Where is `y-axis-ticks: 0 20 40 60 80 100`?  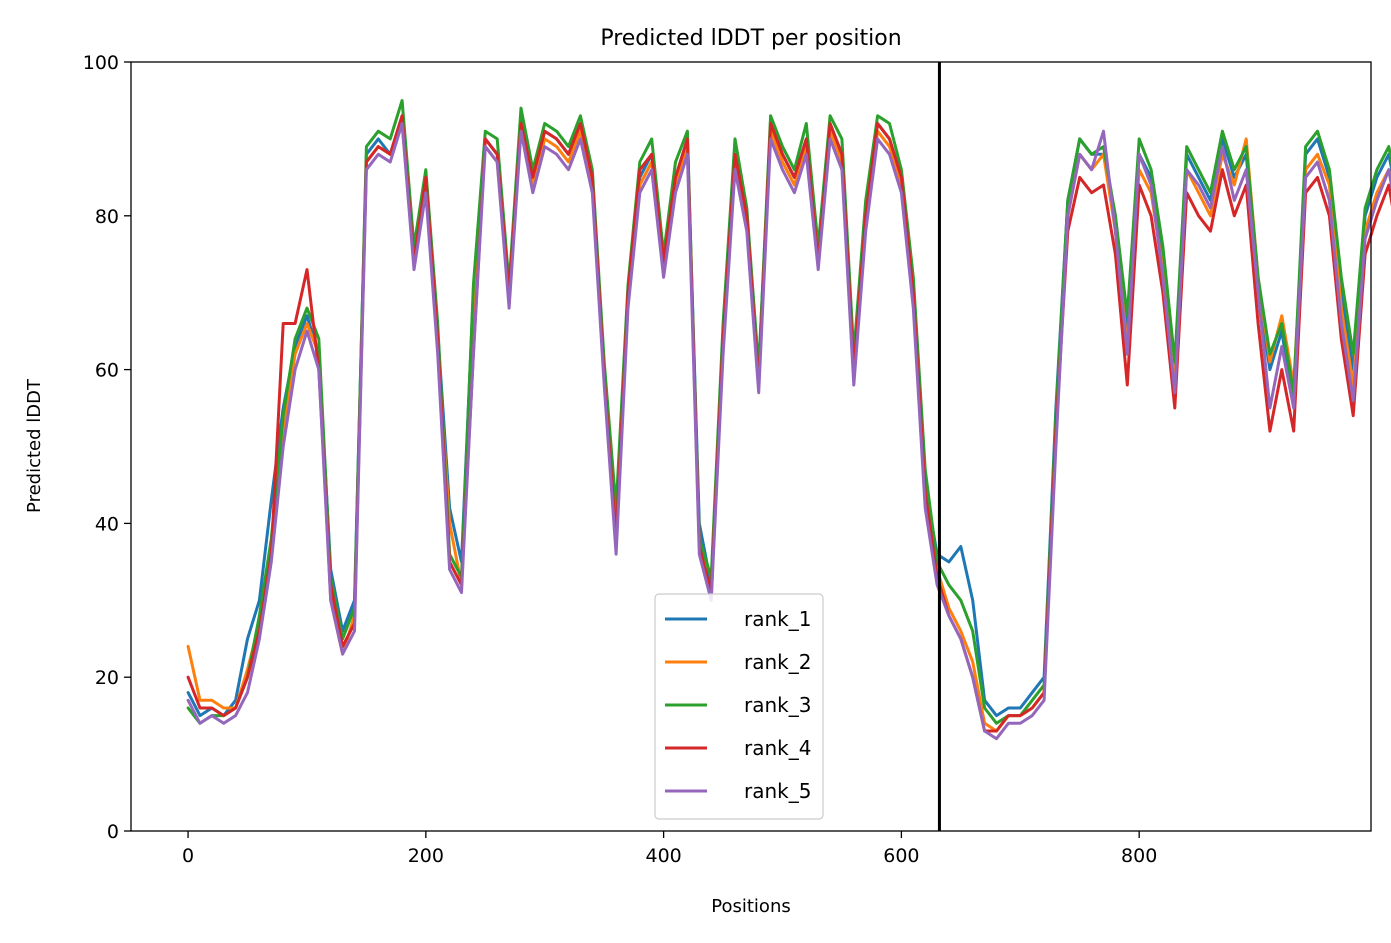 y-axis-ticks: 0 20 40 60 80 100 is located at coordinates (107, 447).